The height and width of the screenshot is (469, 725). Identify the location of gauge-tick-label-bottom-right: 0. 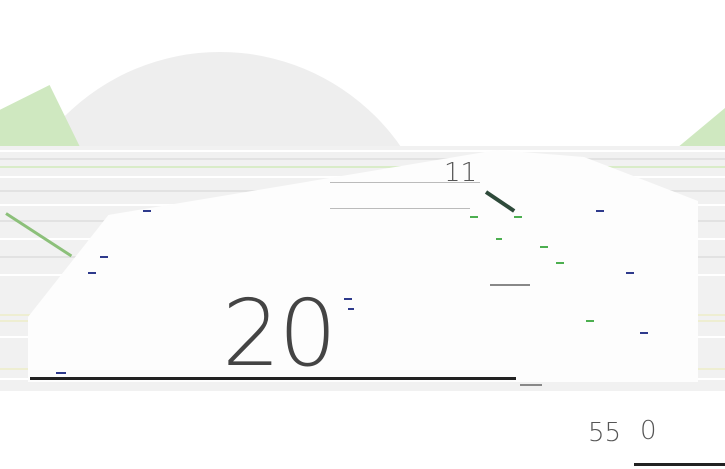
(648, 431).